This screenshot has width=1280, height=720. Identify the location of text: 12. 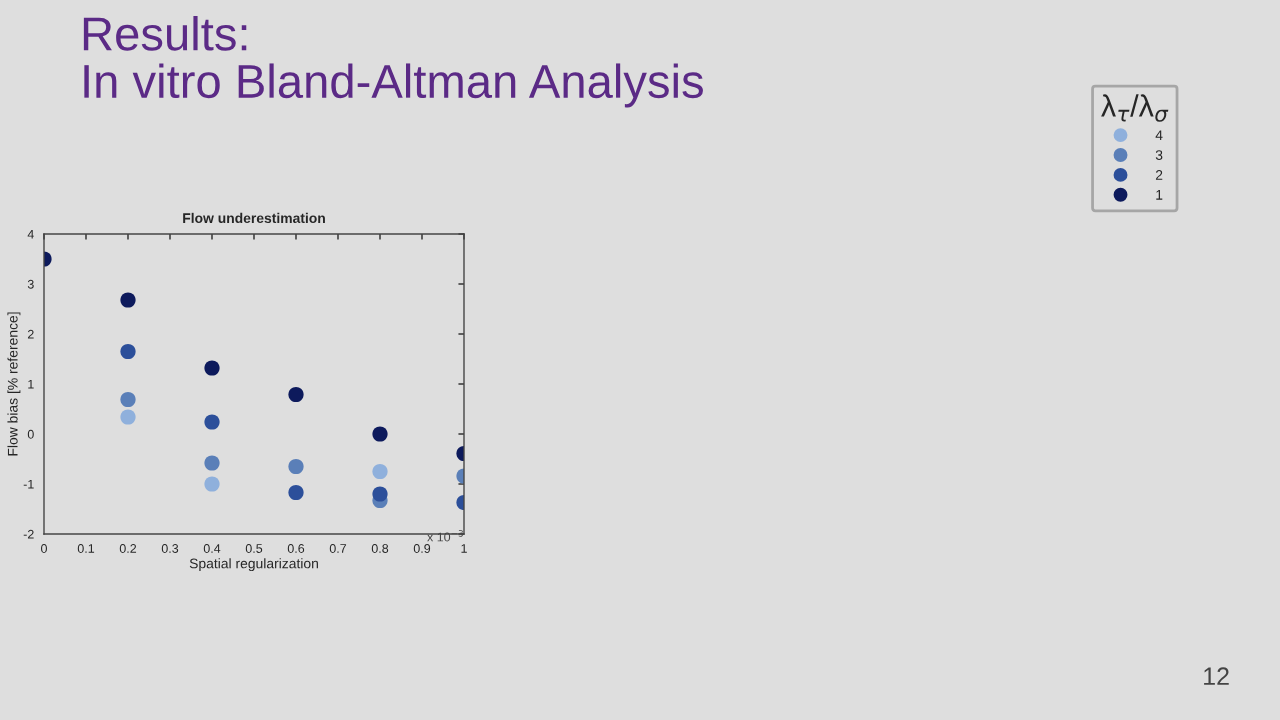
(1216, 676).